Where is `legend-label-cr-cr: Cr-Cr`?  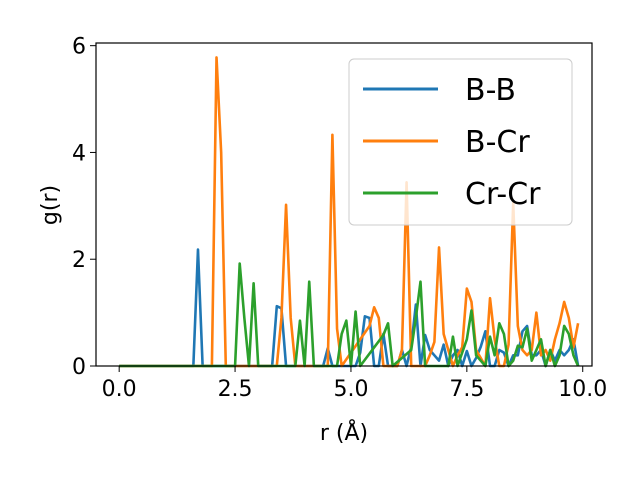 legend-label-cr-cr: Cr-Cr is located at coordinates (503, 194).